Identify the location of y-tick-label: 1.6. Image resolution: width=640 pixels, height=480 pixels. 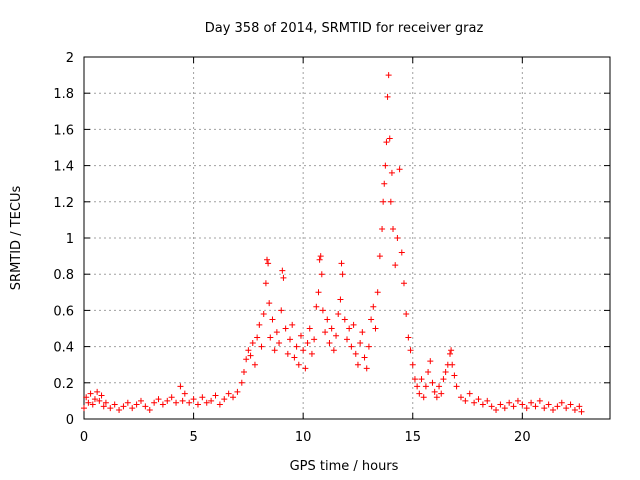
(63, 130).